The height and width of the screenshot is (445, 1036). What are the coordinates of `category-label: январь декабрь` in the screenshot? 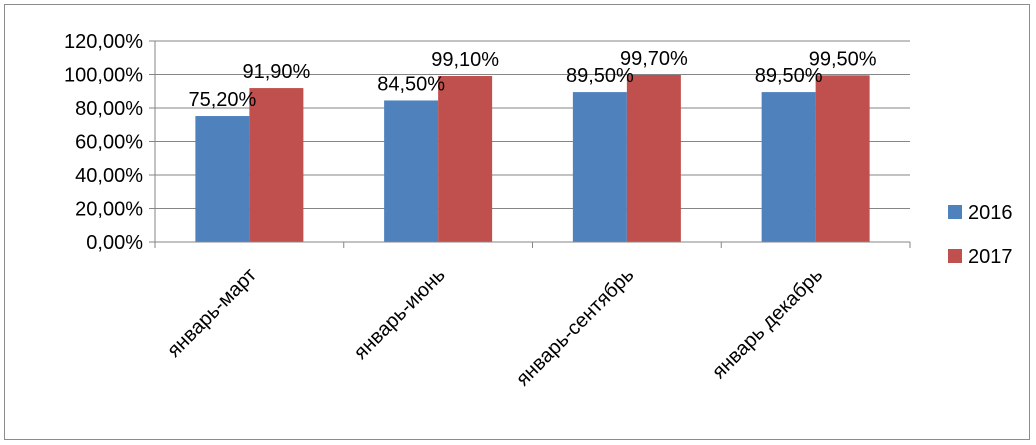 It's located at (767, 323).